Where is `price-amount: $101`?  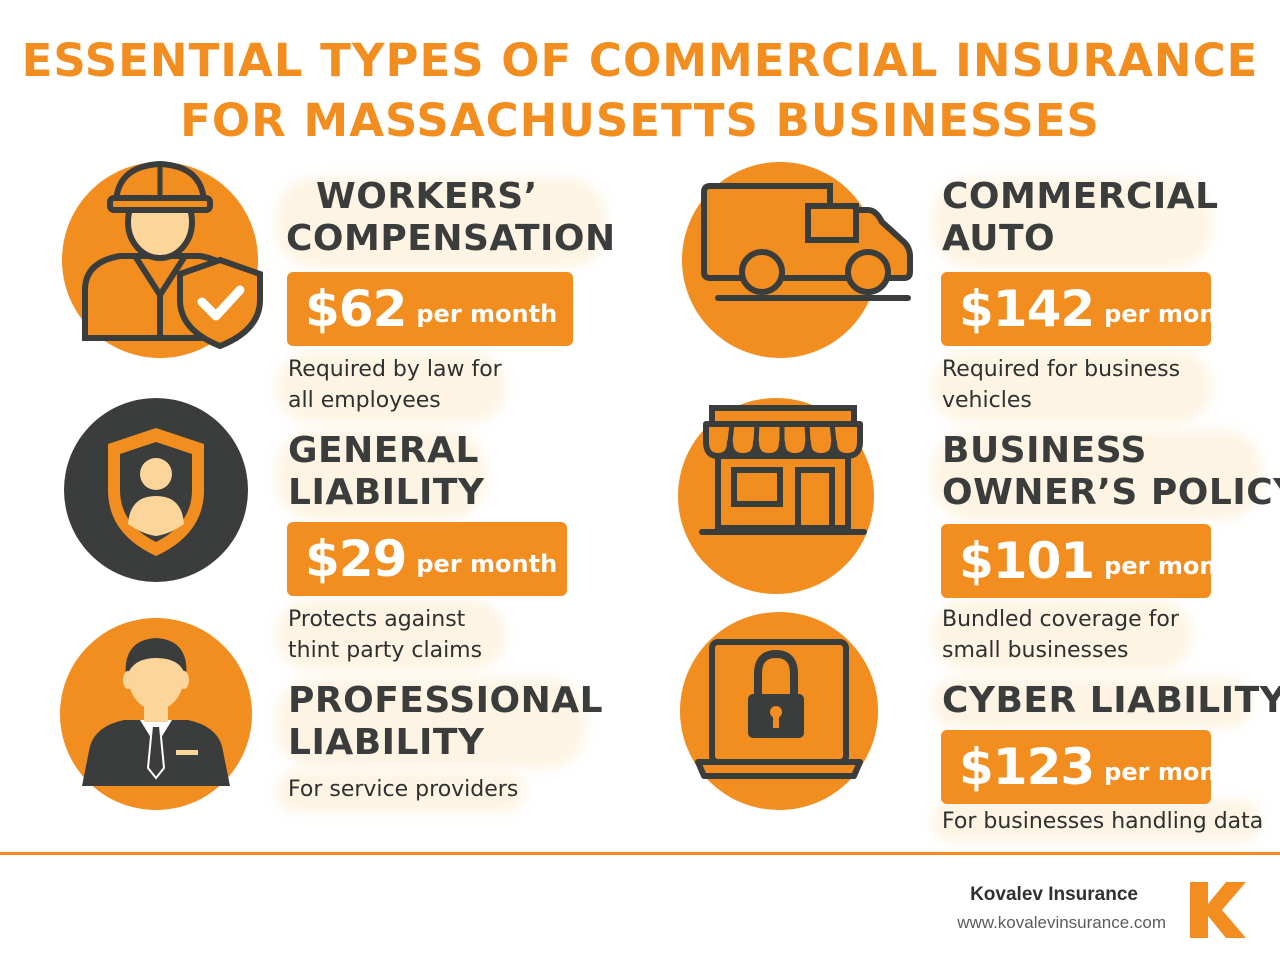
price-amount: $101 is located at coordinates (1027, 561).